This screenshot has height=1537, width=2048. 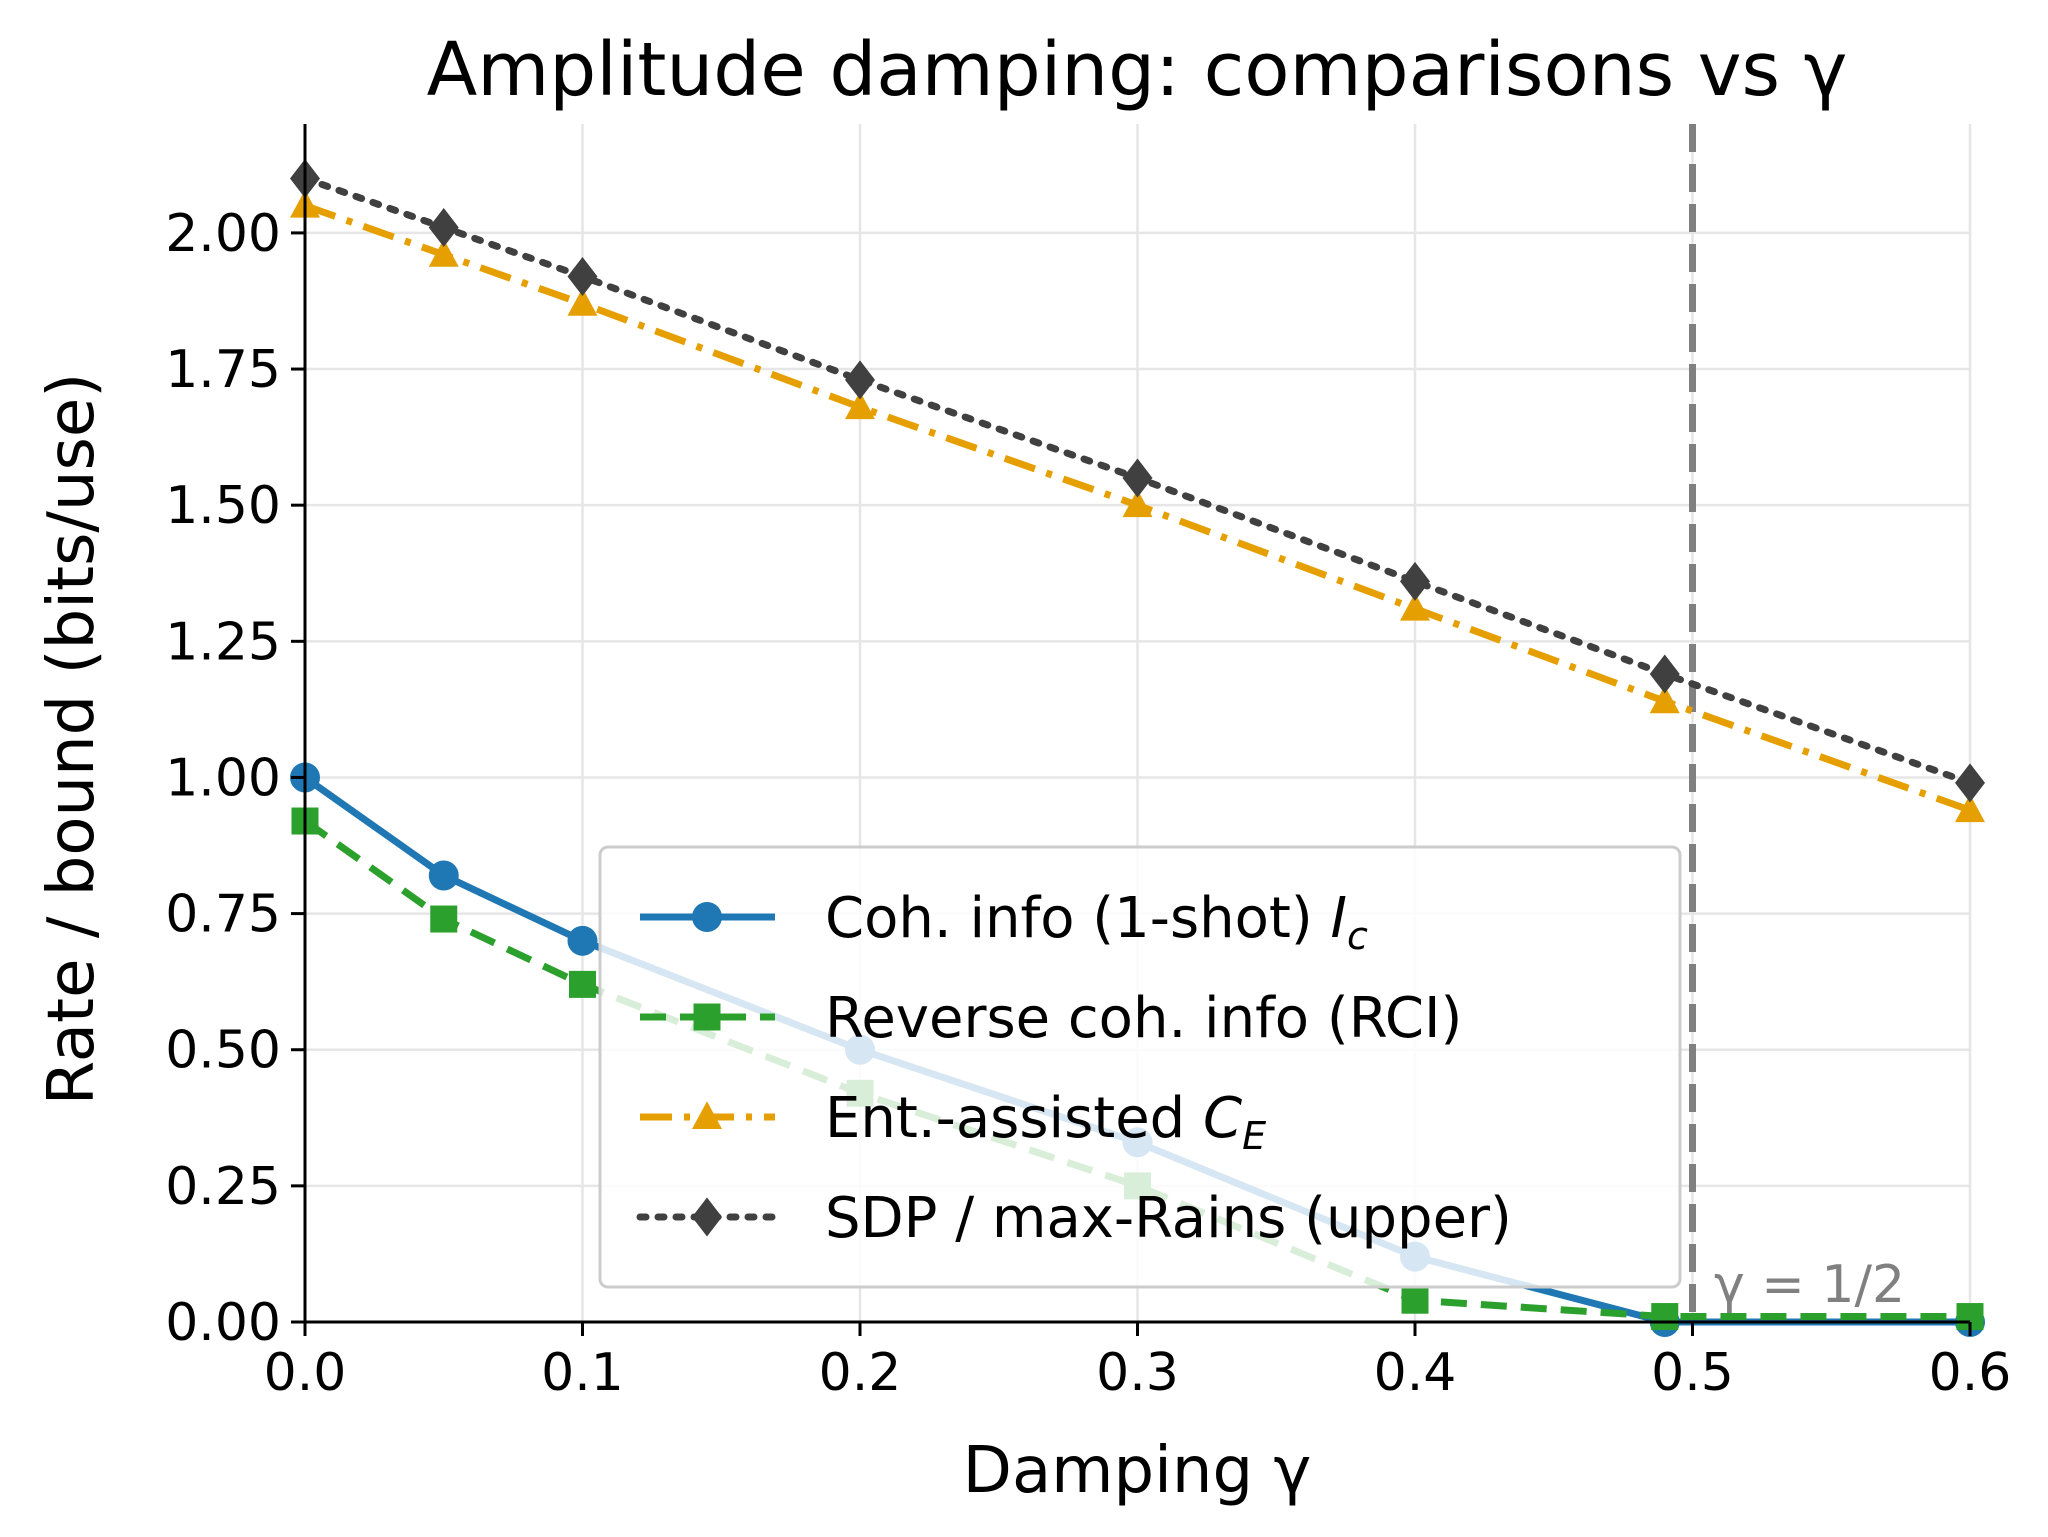 What do you see at coordinates (1357, 936) in the screenshot?
I see `legend-math-sub-0: c` at bounding box center [1357, 936].